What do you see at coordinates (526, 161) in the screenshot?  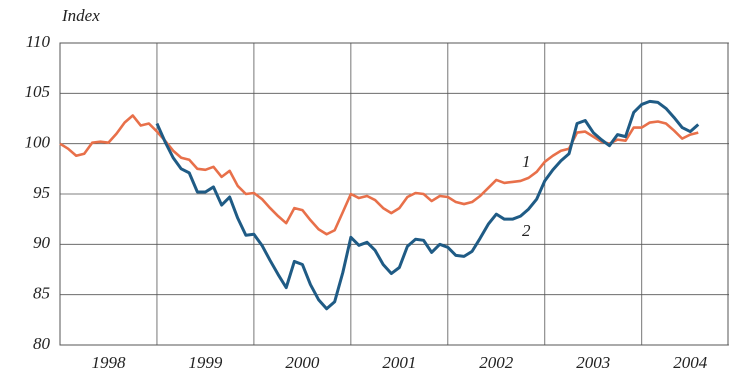 I see `series-label: 1` at bounding box center [526, 161].